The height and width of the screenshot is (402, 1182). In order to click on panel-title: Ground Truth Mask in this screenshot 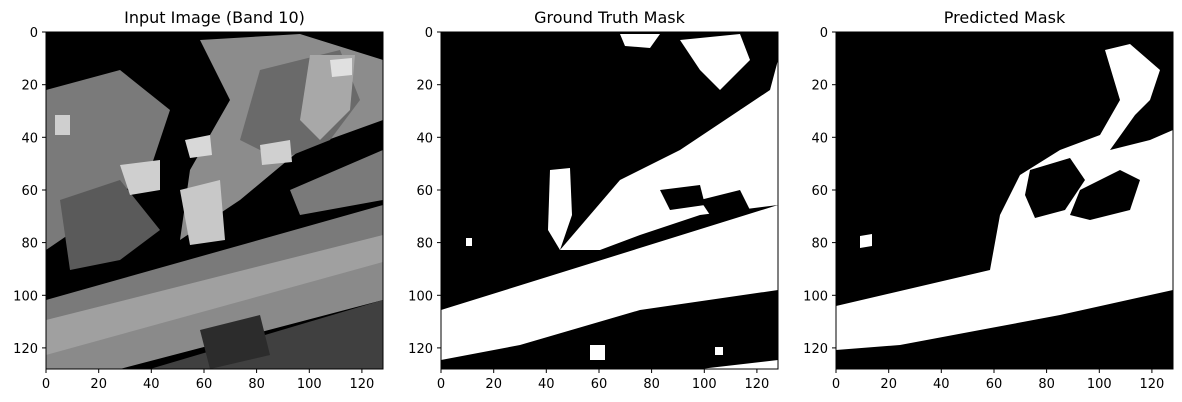, I will do `click(610, 17)`.